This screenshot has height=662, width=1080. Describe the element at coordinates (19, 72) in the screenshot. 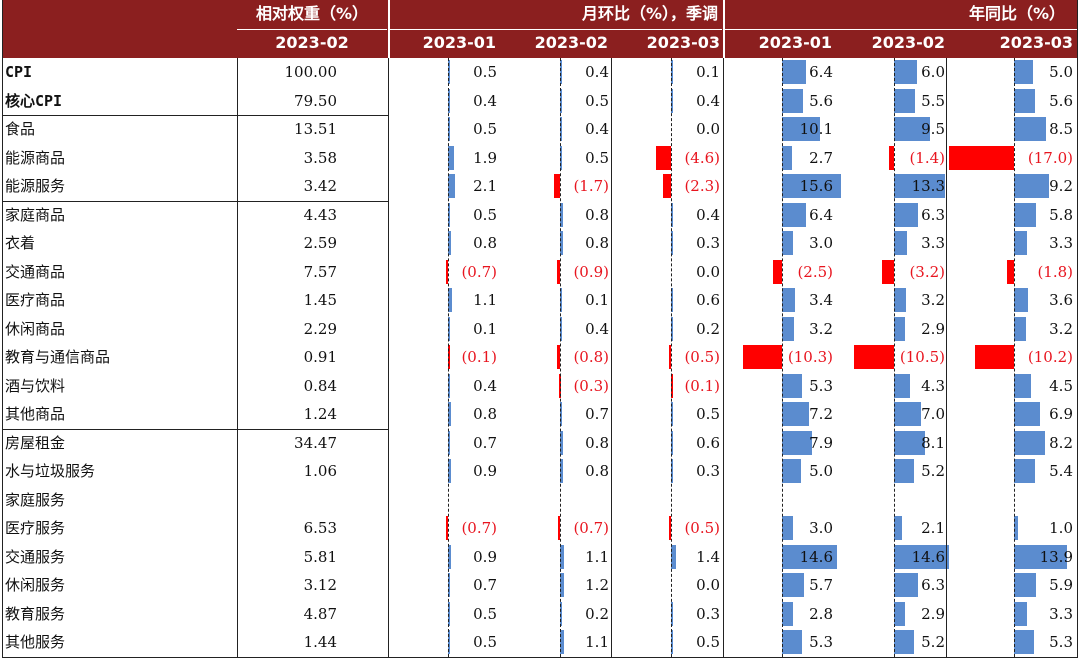

I see `row-label: CPI` at that location.